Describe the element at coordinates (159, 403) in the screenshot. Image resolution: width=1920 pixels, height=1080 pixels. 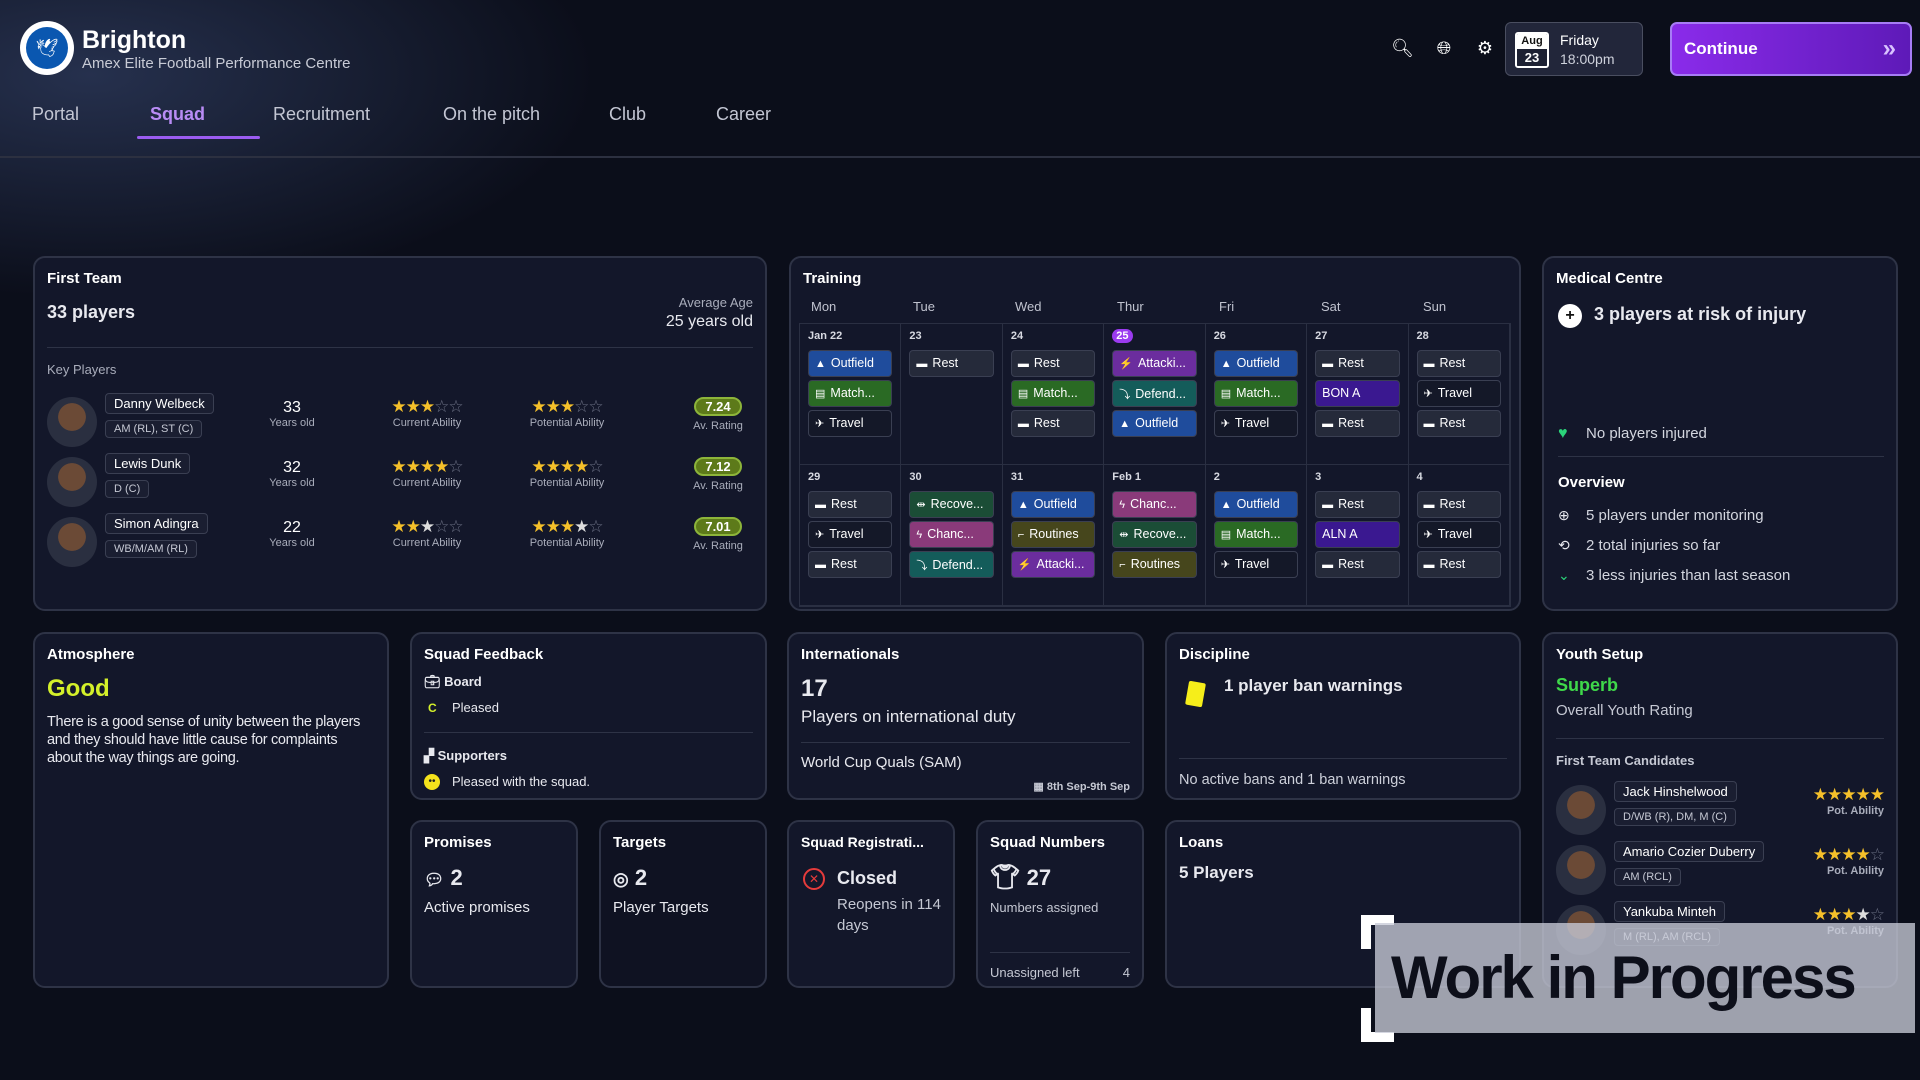
I see `player-name: Danny Welbeck` at that location.